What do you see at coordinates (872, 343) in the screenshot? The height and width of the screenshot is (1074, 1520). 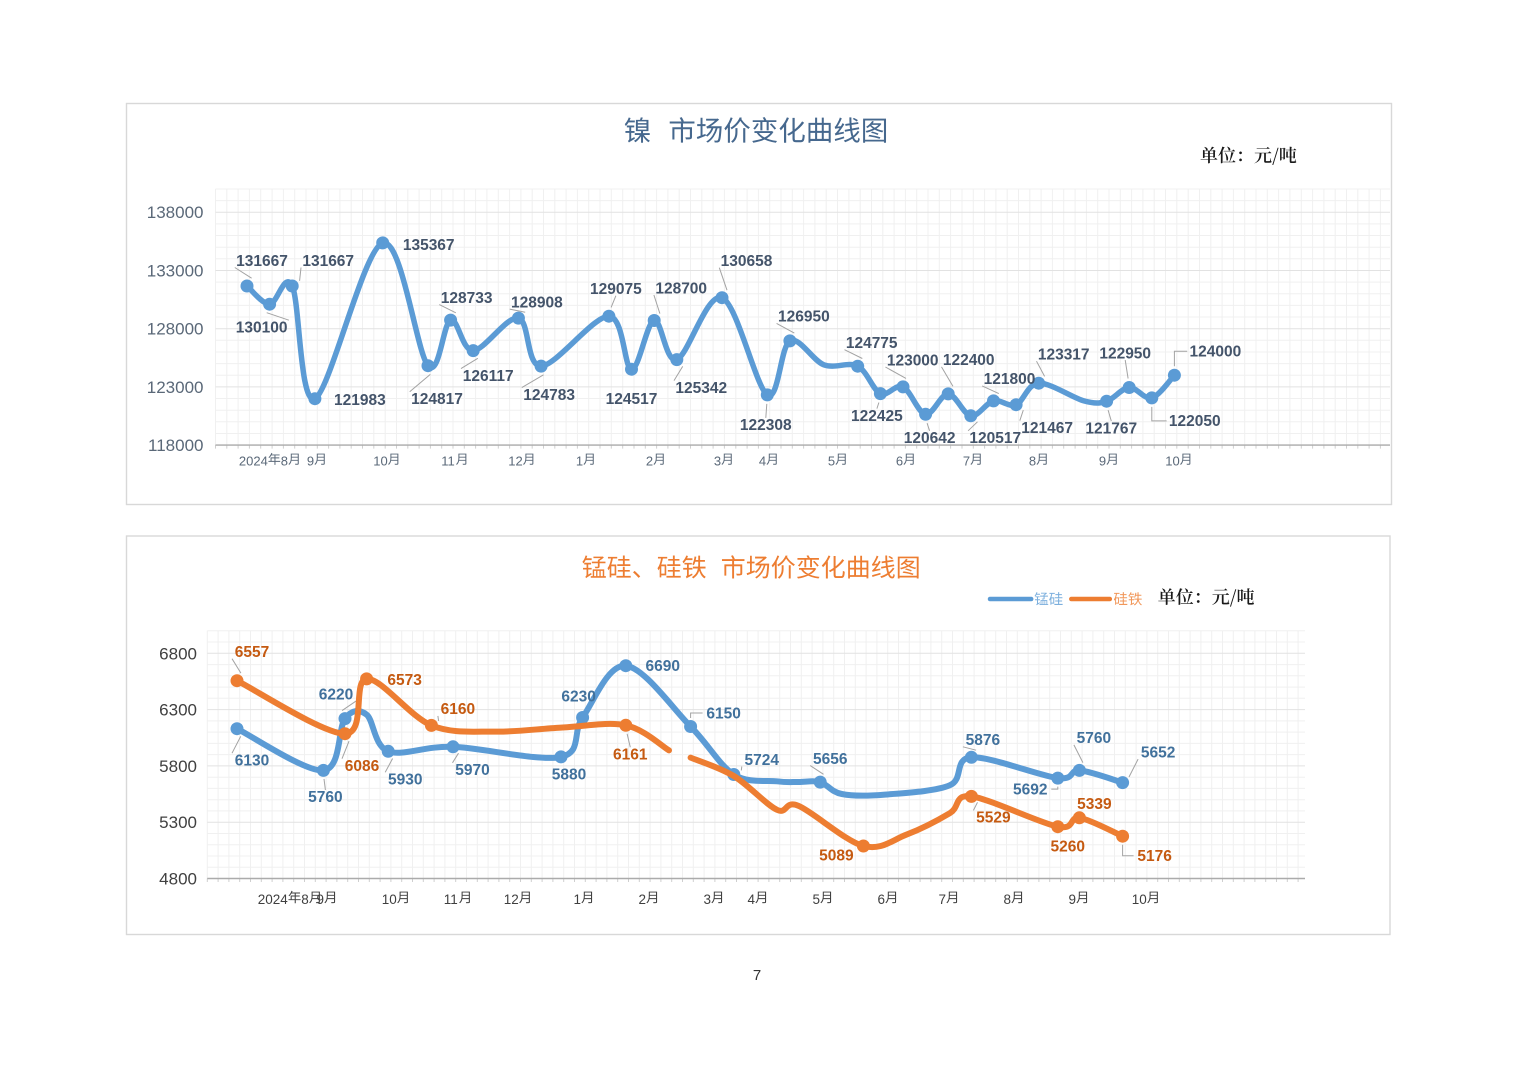 I see `svg-text: 124775` at bounding box center [872, 343].